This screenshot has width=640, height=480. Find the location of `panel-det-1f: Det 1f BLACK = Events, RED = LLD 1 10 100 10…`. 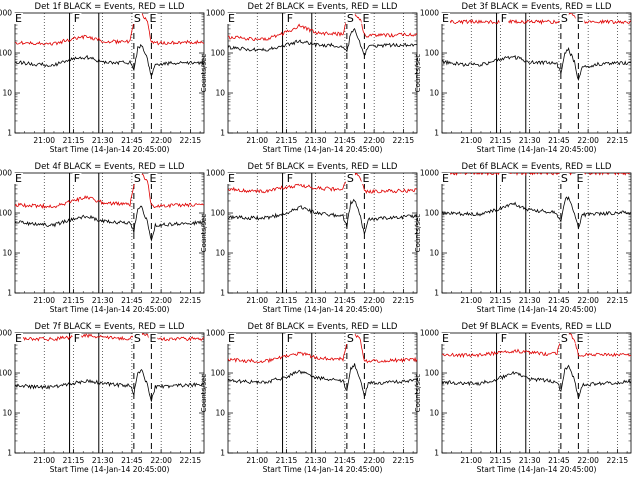

panel-det-1f: Det 1f BLACK = Events, RED = LLD 1 10 100 10… is located at coordinates (102, 78).